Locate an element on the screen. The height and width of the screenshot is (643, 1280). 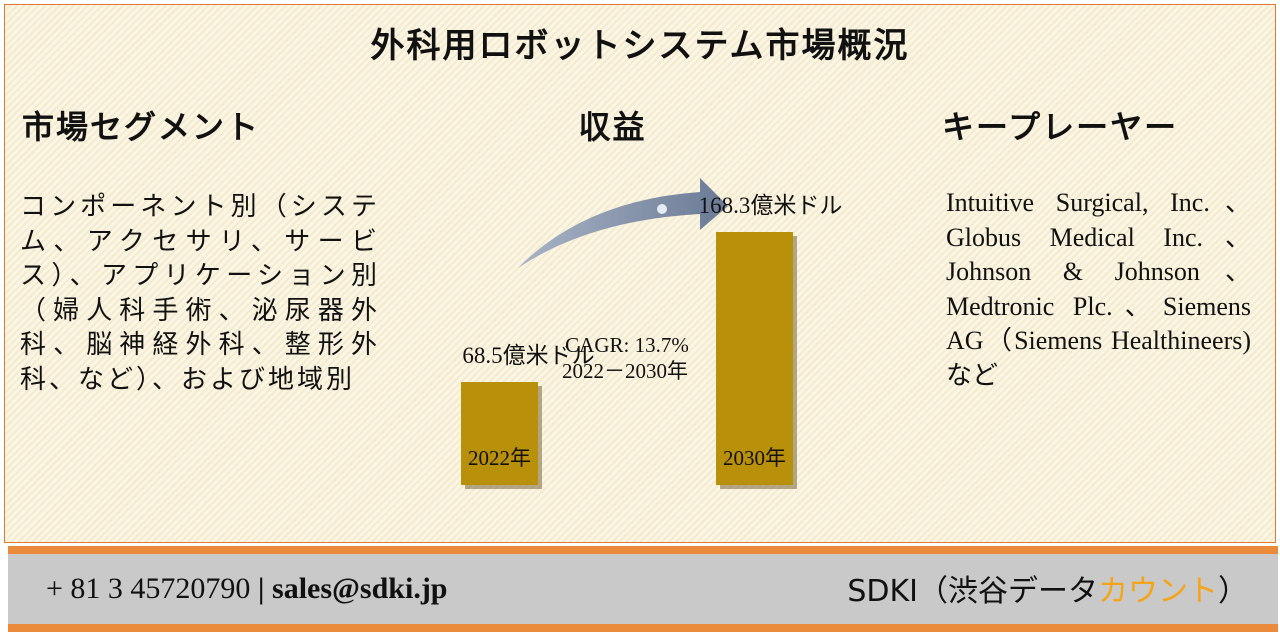
growth-arrow is located at coordinates (623, 223).